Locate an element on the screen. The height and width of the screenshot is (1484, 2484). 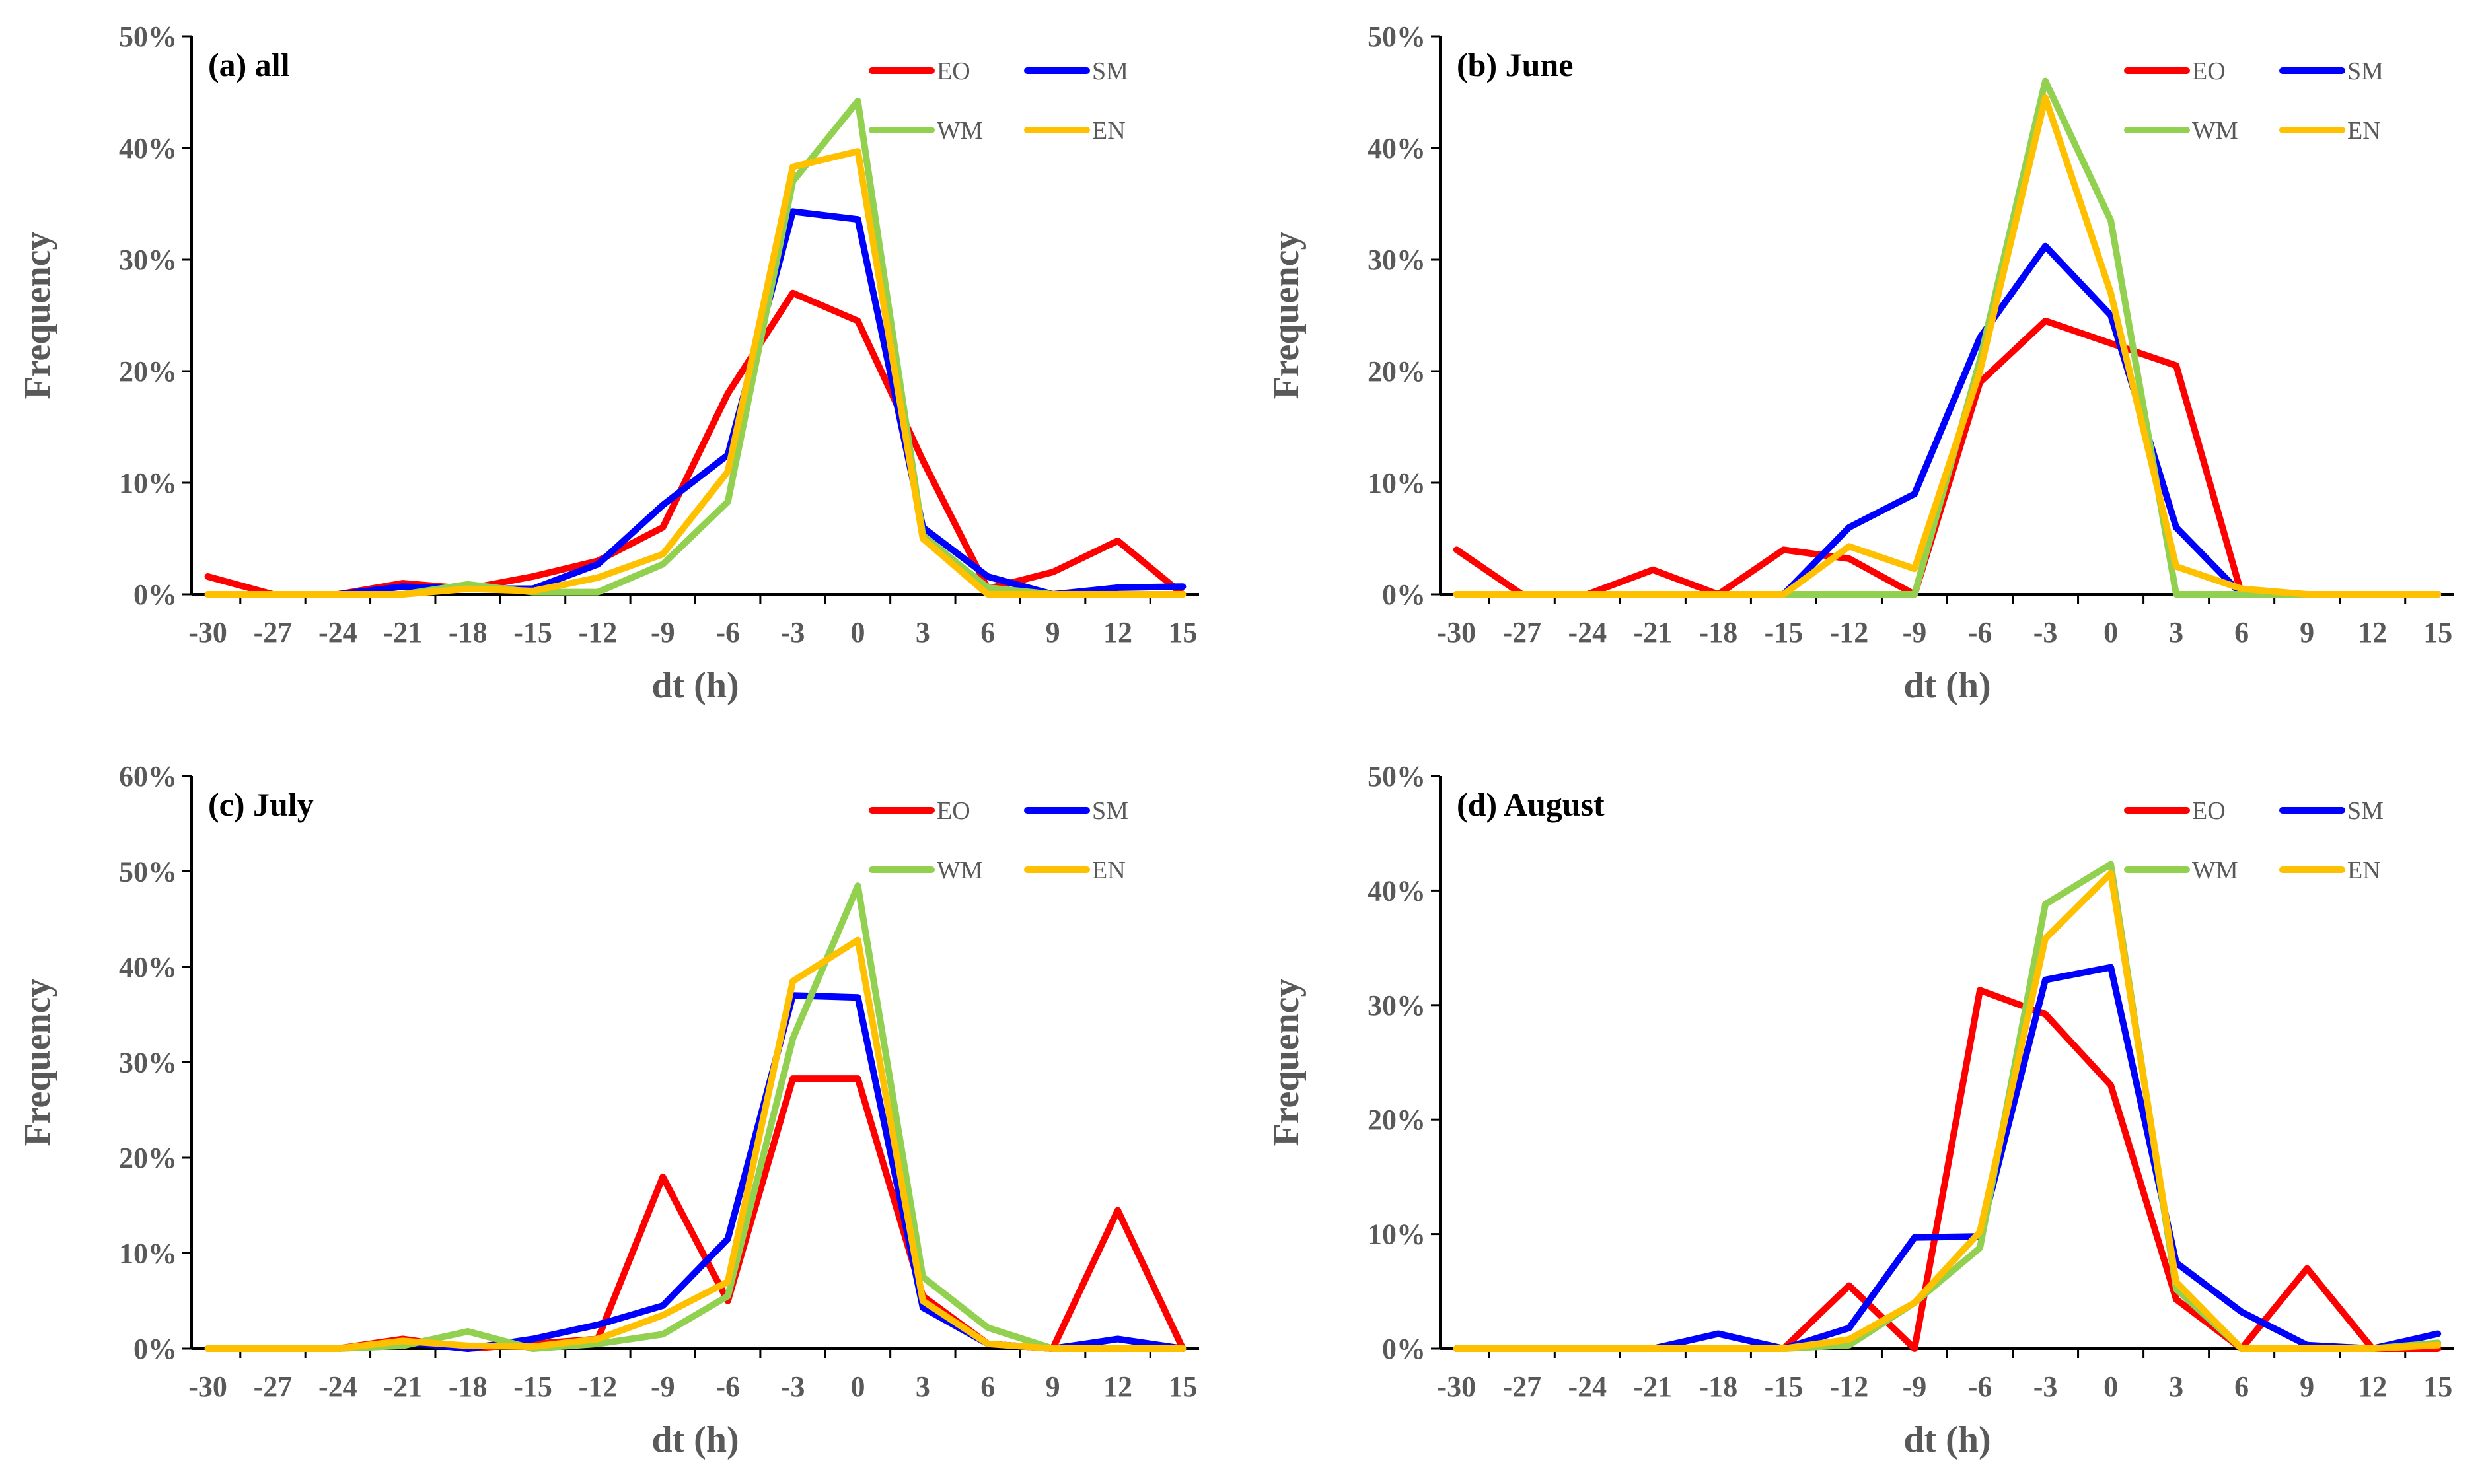
x-tick-label: -21 is located at coordinates (402, 1386).